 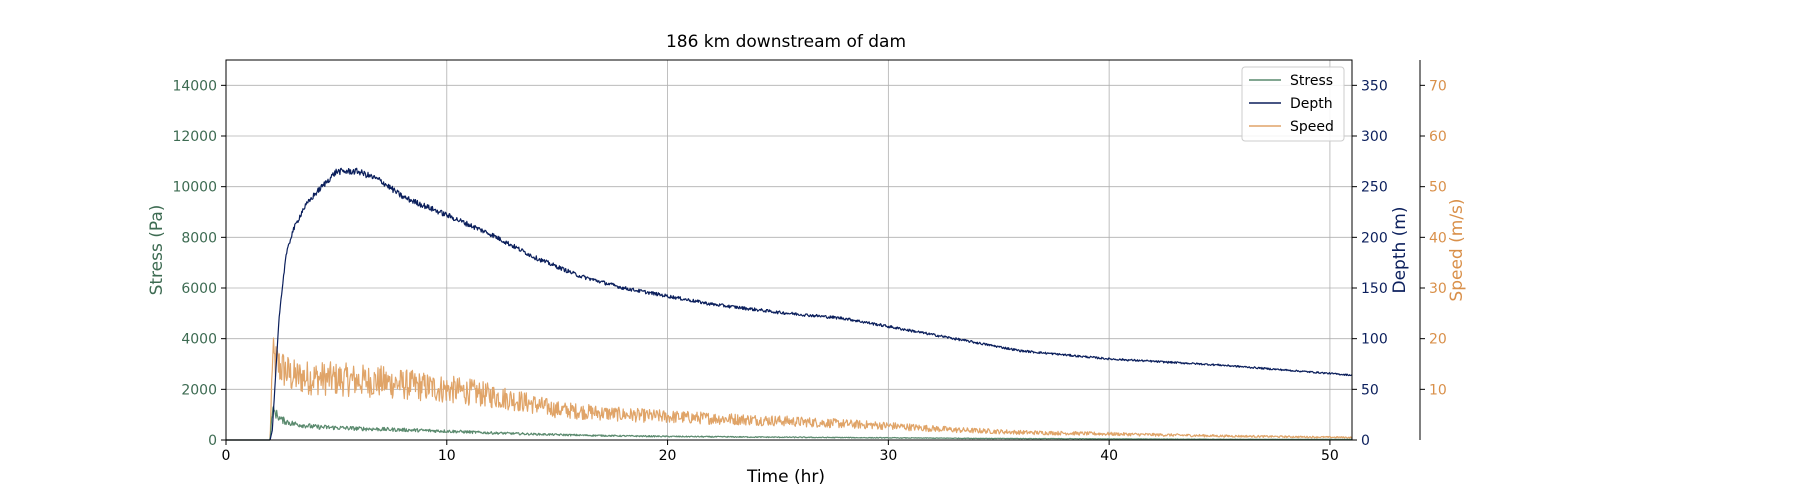 What do you see at coordinates (1370, 263) in the screenshot?
I see `depth-axis: 0 50 100 150 200 250 300 350` at bounding box center [1370, 263].